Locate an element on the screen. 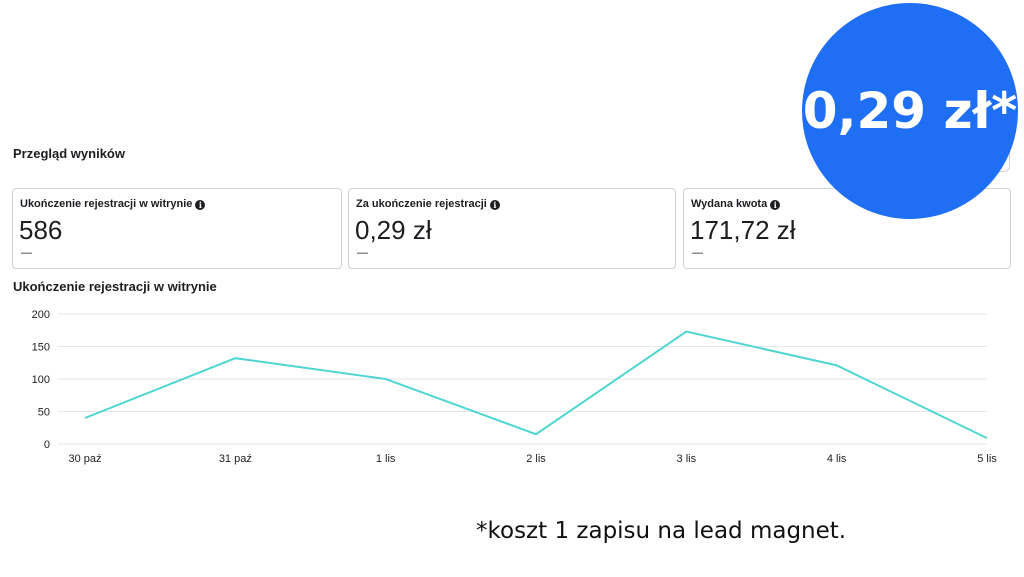 This screenshot has height=577, width=1024. x-tick-label: 5 lis is located at coordinates (987, 459).